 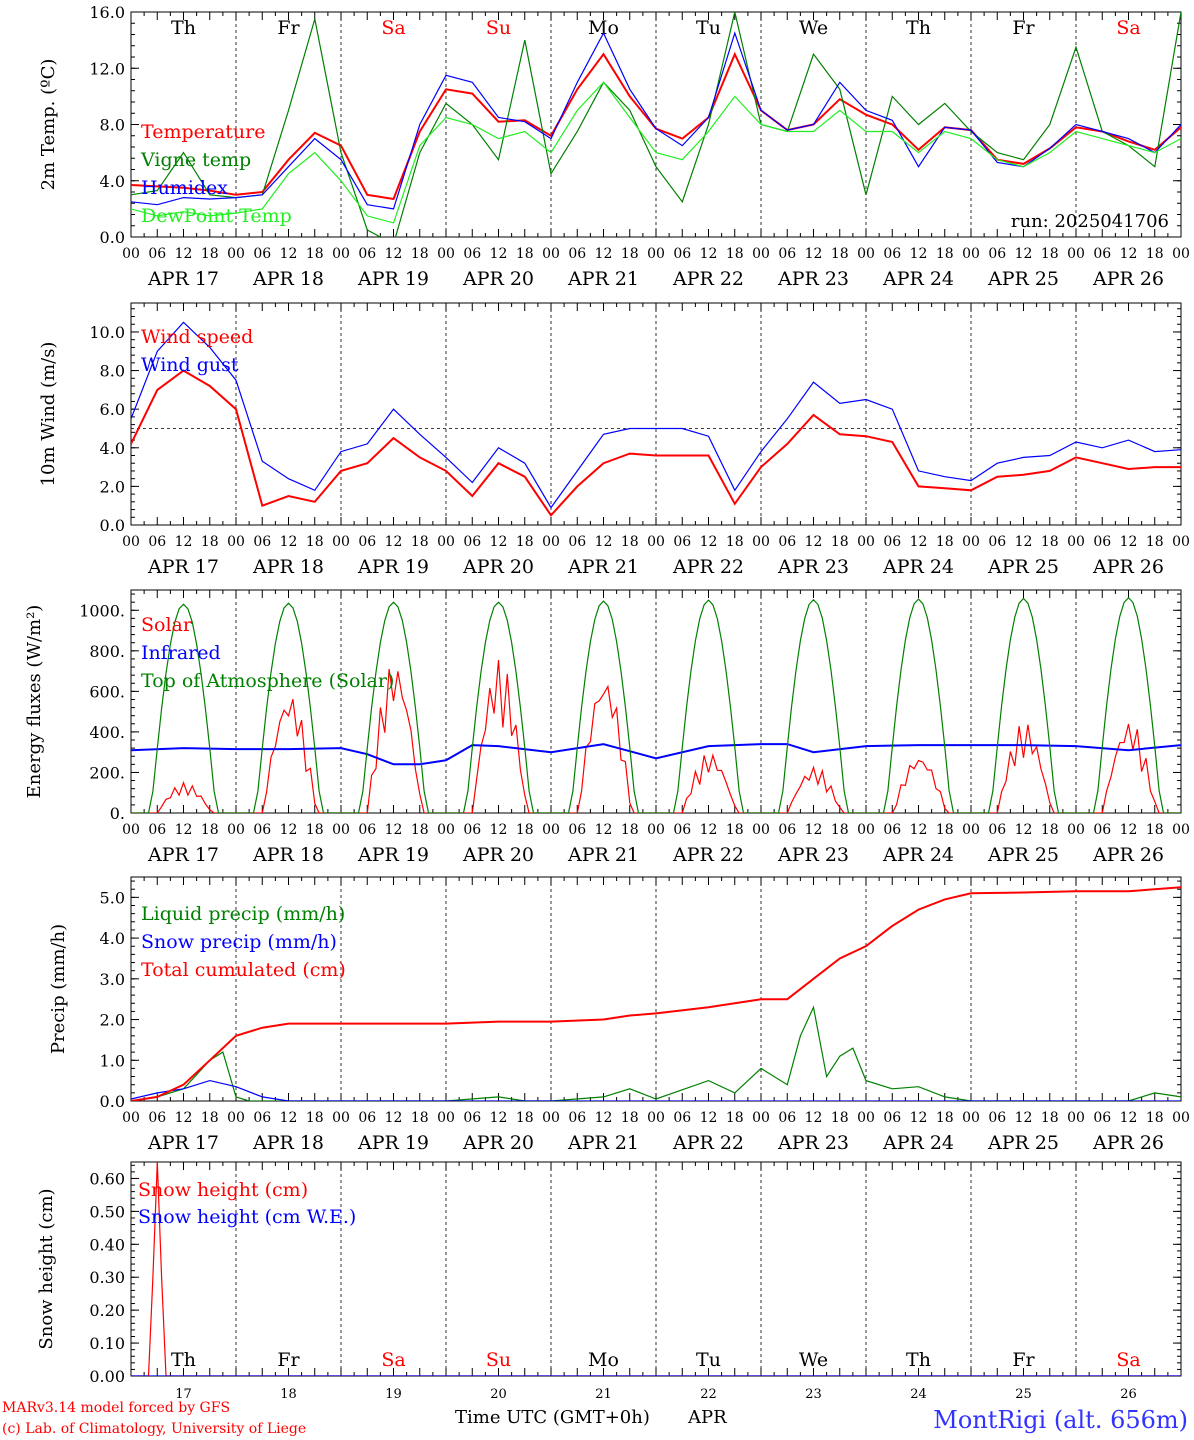 What do you see at coordinates (112, 371) in the screenshot?
I see `y-tick-label: 8.0` at bounding box center [112, 371].